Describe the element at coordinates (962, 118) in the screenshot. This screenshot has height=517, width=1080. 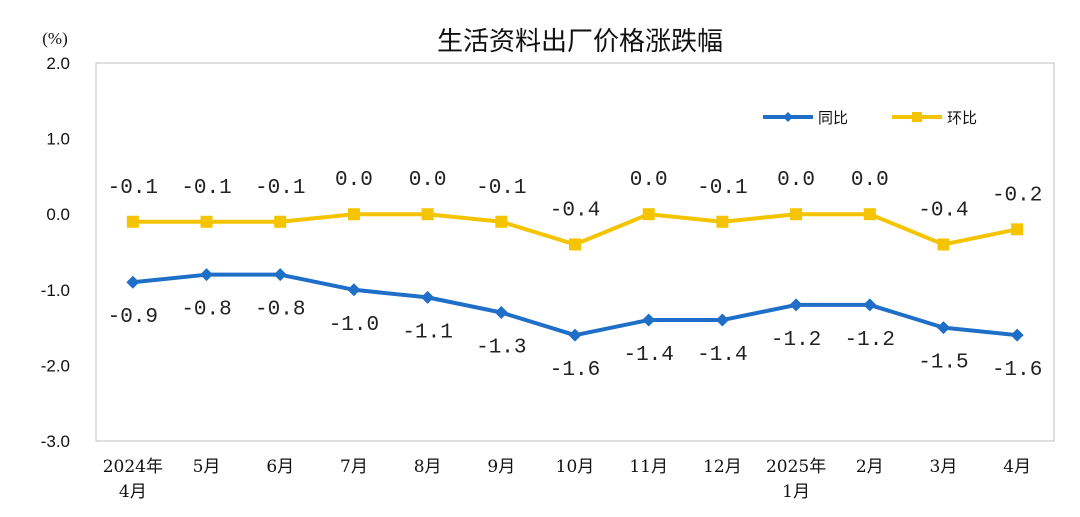
I see `legend-label: 环比` at that location.